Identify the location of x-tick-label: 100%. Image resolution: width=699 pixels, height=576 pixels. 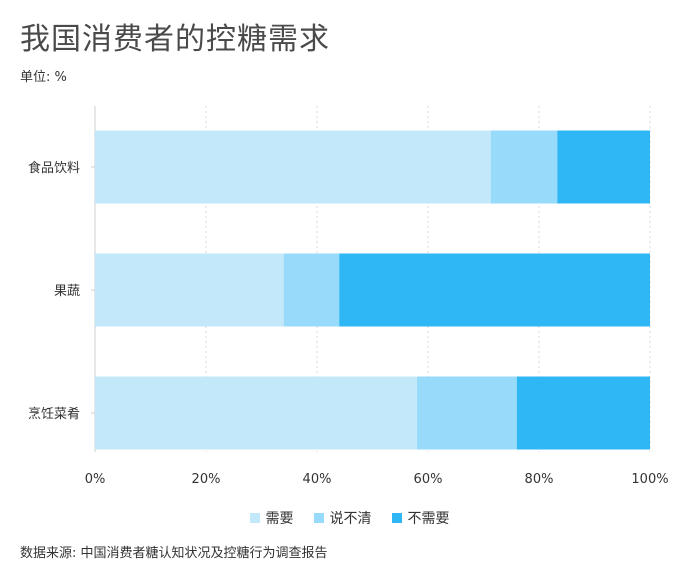
(649, 479).